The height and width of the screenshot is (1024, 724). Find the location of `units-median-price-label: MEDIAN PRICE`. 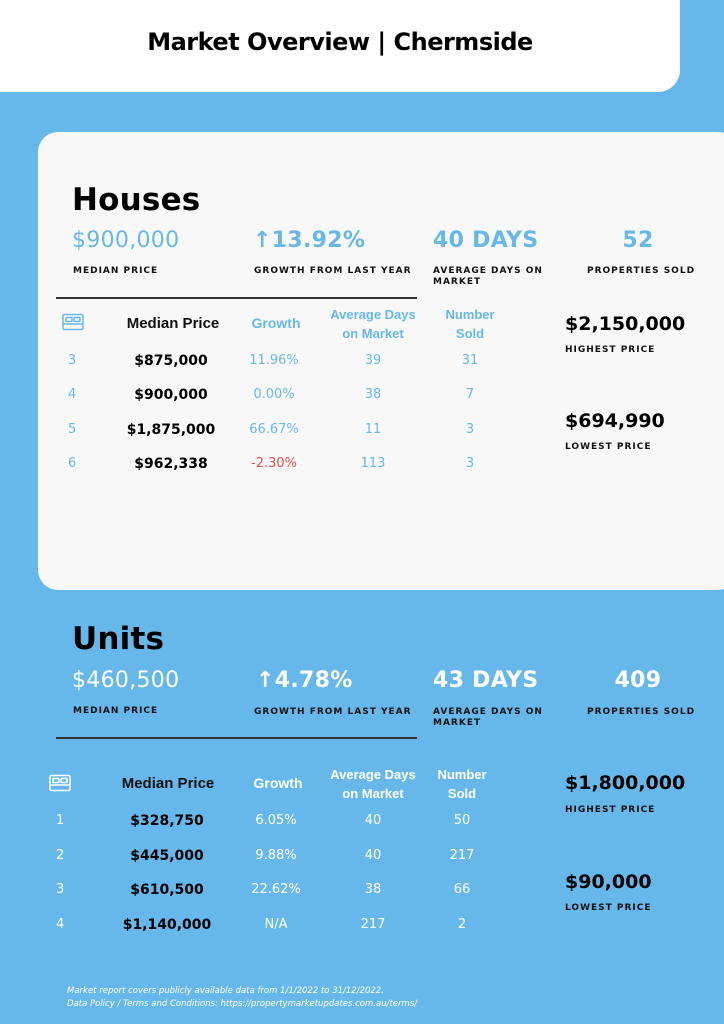

units-median-price-label: MEDIAN PRICE is located at coordinates (116, 711).